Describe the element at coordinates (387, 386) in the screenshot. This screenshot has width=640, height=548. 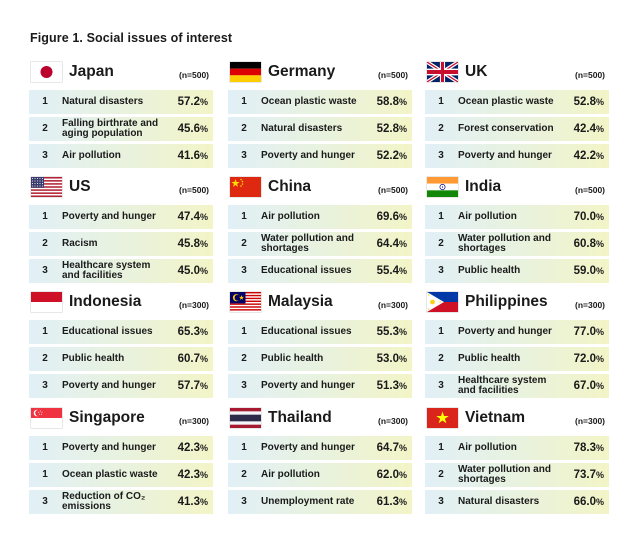
I see `percentage-number: 51.3` at that location.